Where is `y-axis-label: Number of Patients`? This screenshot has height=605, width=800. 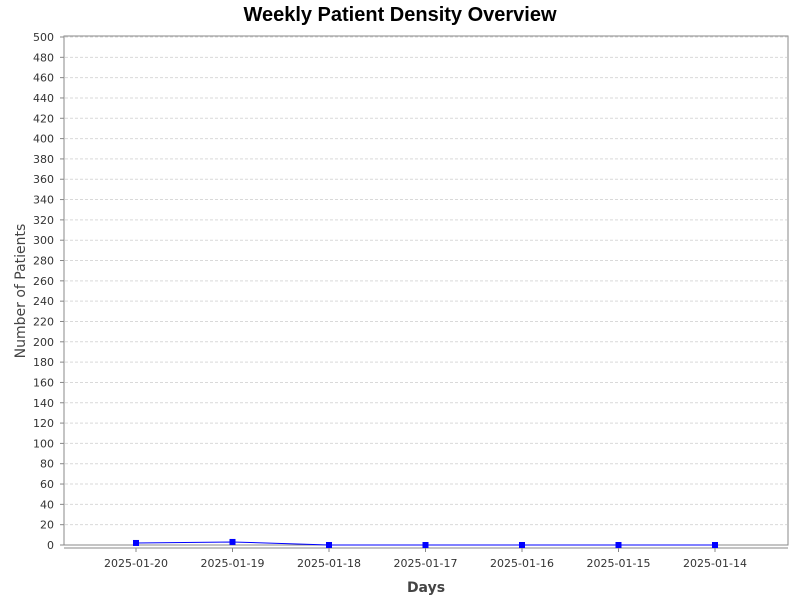 y-axis-label: Number of Patients is located at coordinates (21, 291).